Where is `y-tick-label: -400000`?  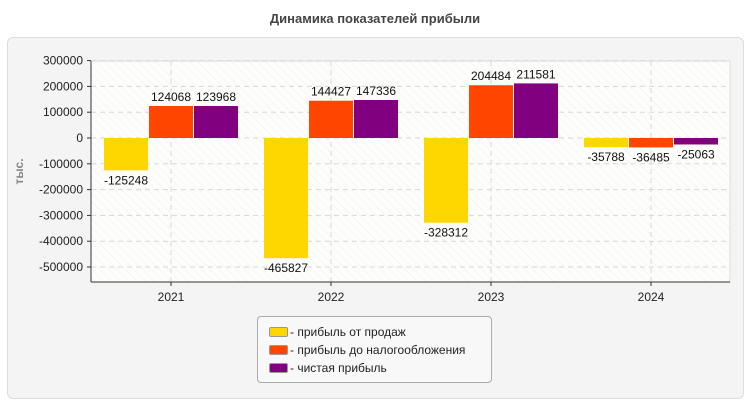
y-tick-label: -400000 is located at coordinates (61, 241).